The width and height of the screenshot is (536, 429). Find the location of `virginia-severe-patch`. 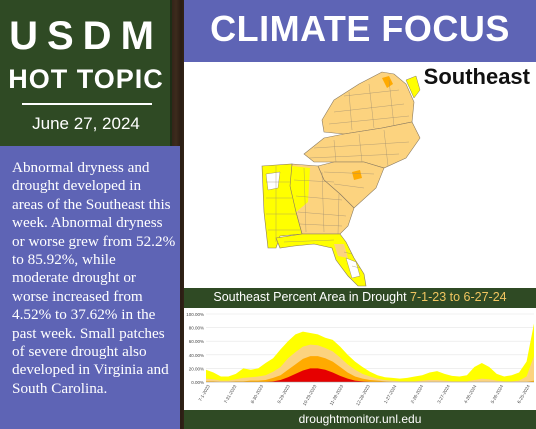

virginia-severe-patch is located at coordinates (387, 82).